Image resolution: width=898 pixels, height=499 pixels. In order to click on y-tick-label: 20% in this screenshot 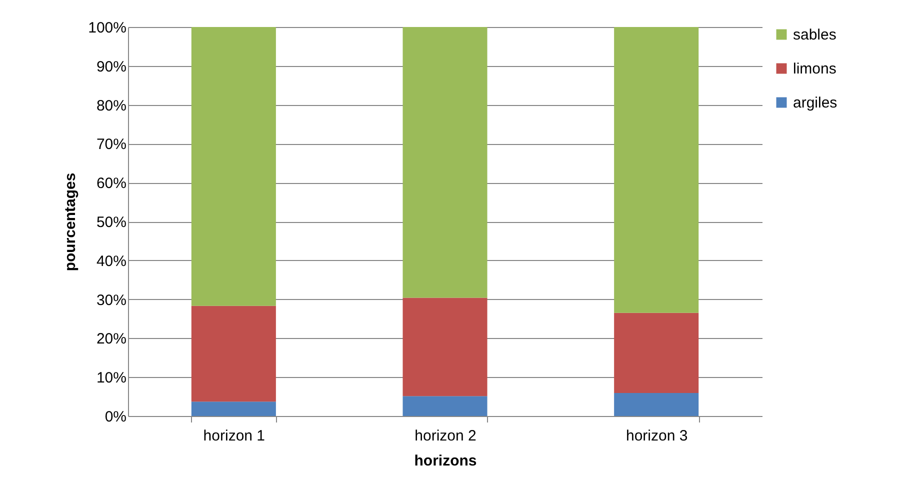, I will do `click(111, 339)`.